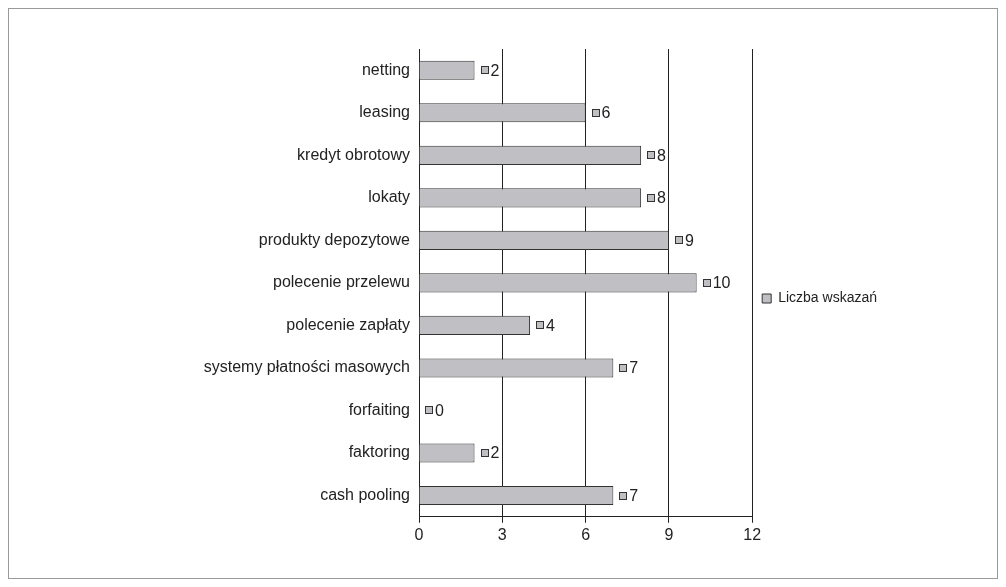 This screenshot has height=587, width=1006. I want to click on x-tick-label: 9, so click(669, 534).